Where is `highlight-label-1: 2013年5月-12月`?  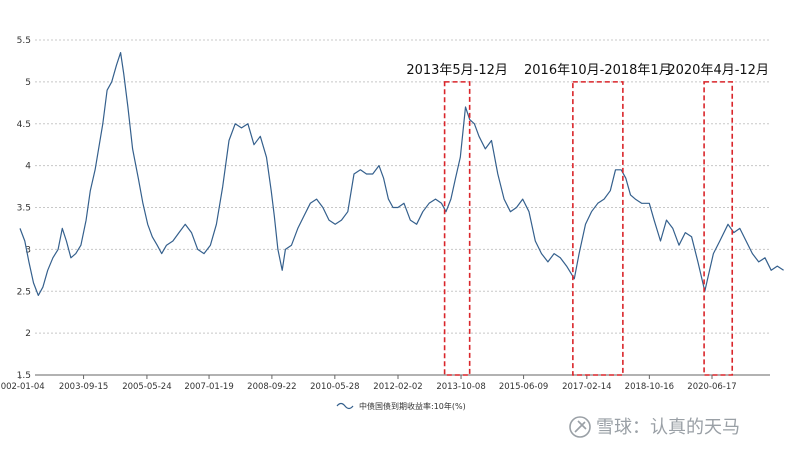 highlight-label-1: 2013年5月-12月 is located at coordinates (457, 70).